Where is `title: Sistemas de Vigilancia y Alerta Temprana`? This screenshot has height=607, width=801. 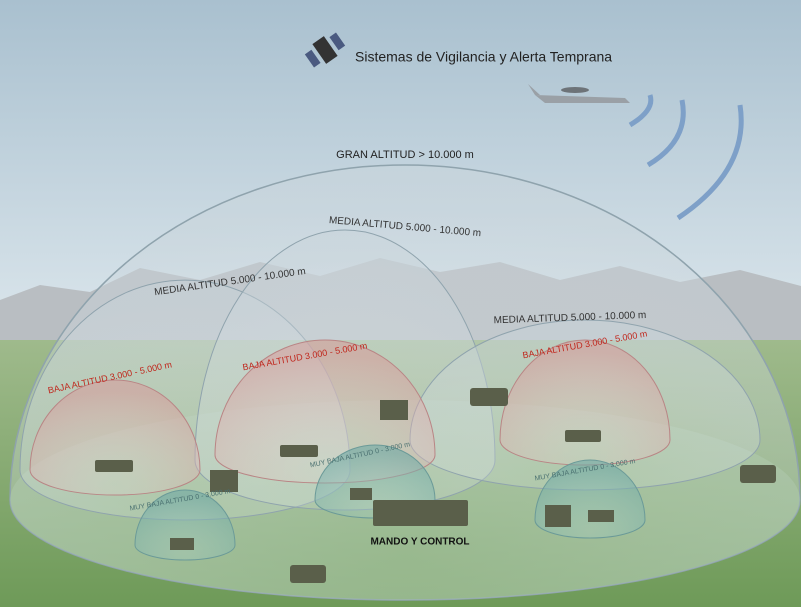
title: Sistemas de Vigilancia y Alerta Temprana is located at coordinates (483, 57).